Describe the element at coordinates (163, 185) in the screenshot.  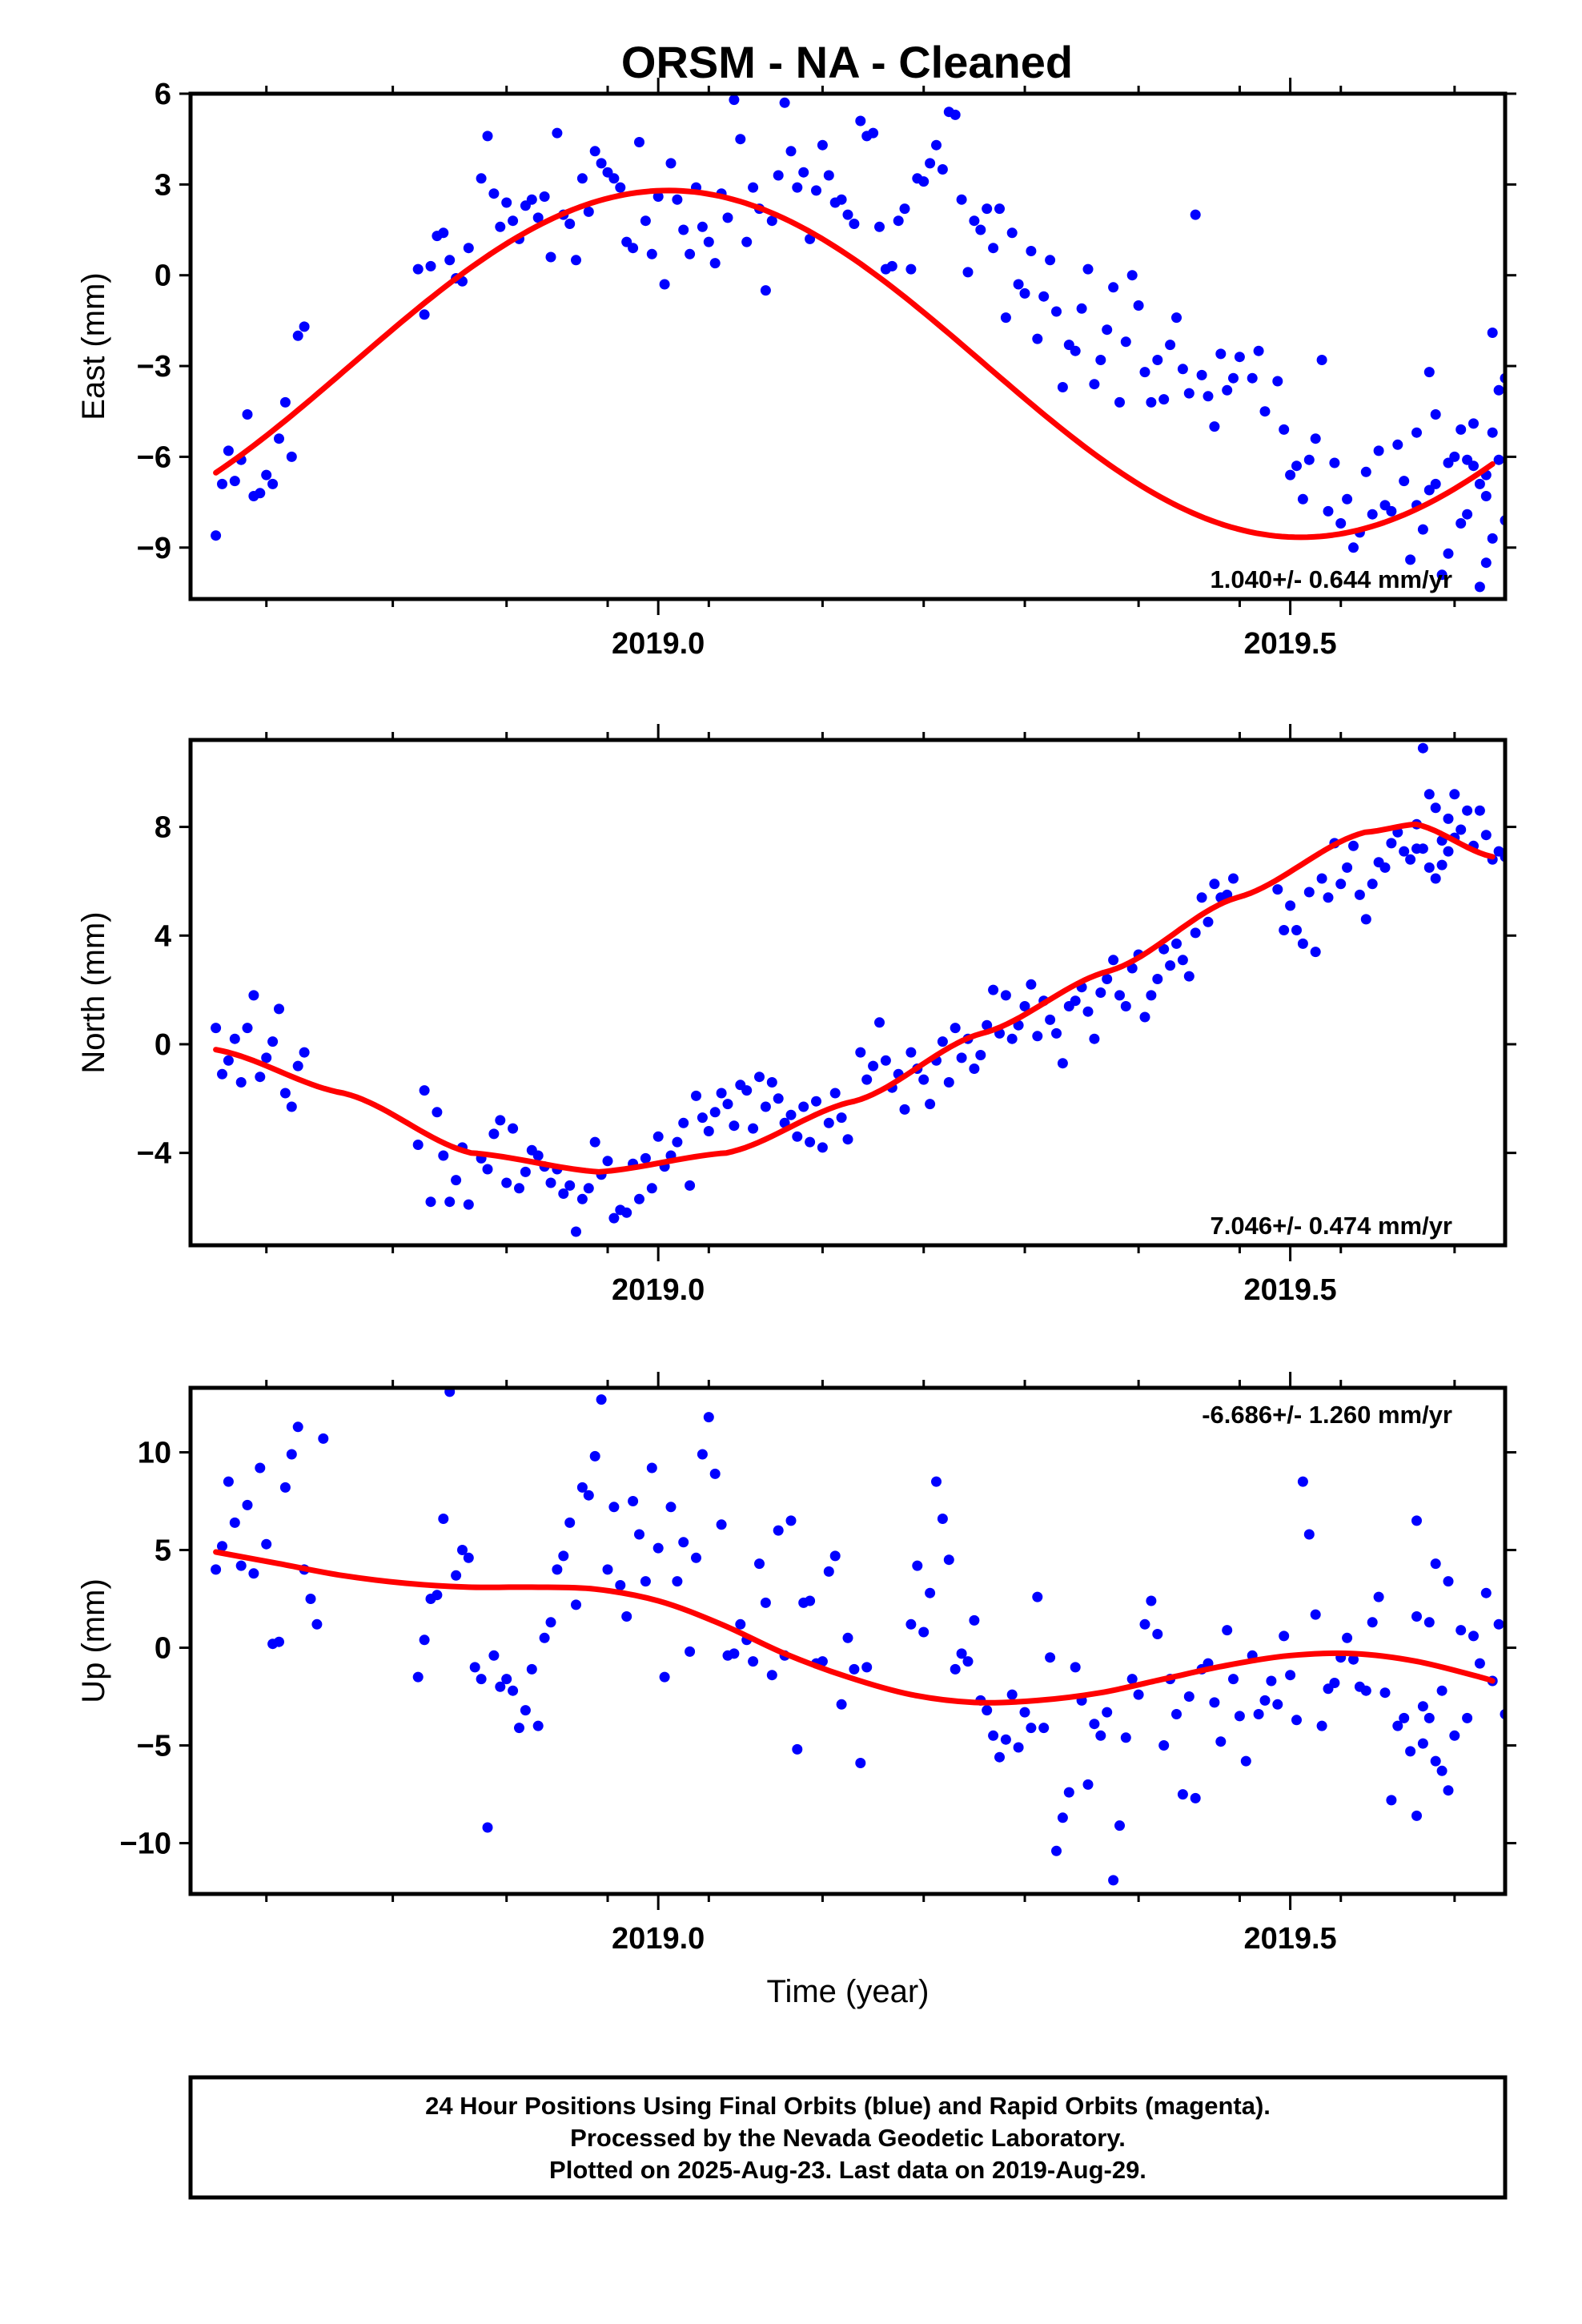
I see `east-ytick-label: 3` at that location.